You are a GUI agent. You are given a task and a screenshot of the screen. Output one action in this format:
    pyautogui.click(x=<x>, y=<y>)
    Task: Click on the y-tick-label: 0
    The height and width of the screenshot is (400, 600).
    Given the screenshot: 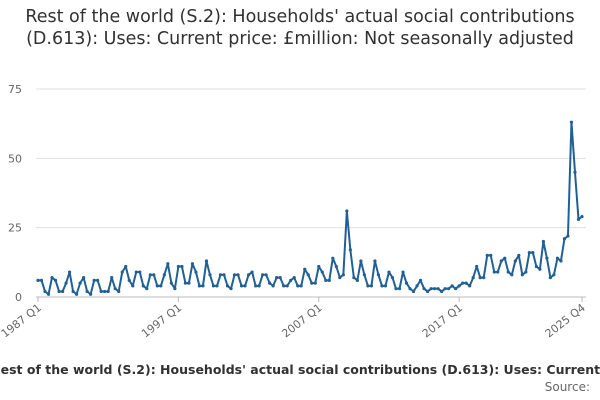 What is the action you would take?
    pyautogui.click(x=18, y=297)
    